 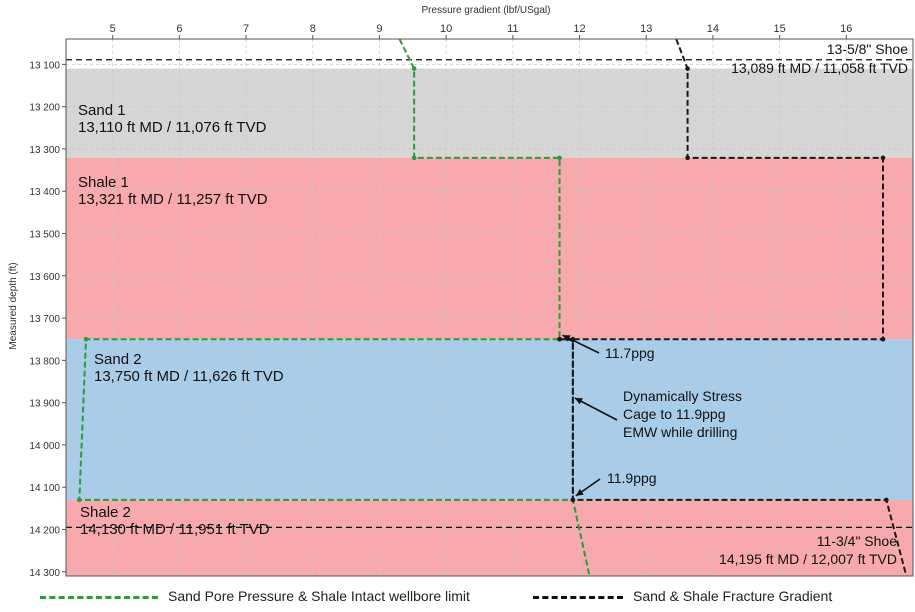 I want to click on arrow-11-7ppg-head, so click(x=566, y=338).